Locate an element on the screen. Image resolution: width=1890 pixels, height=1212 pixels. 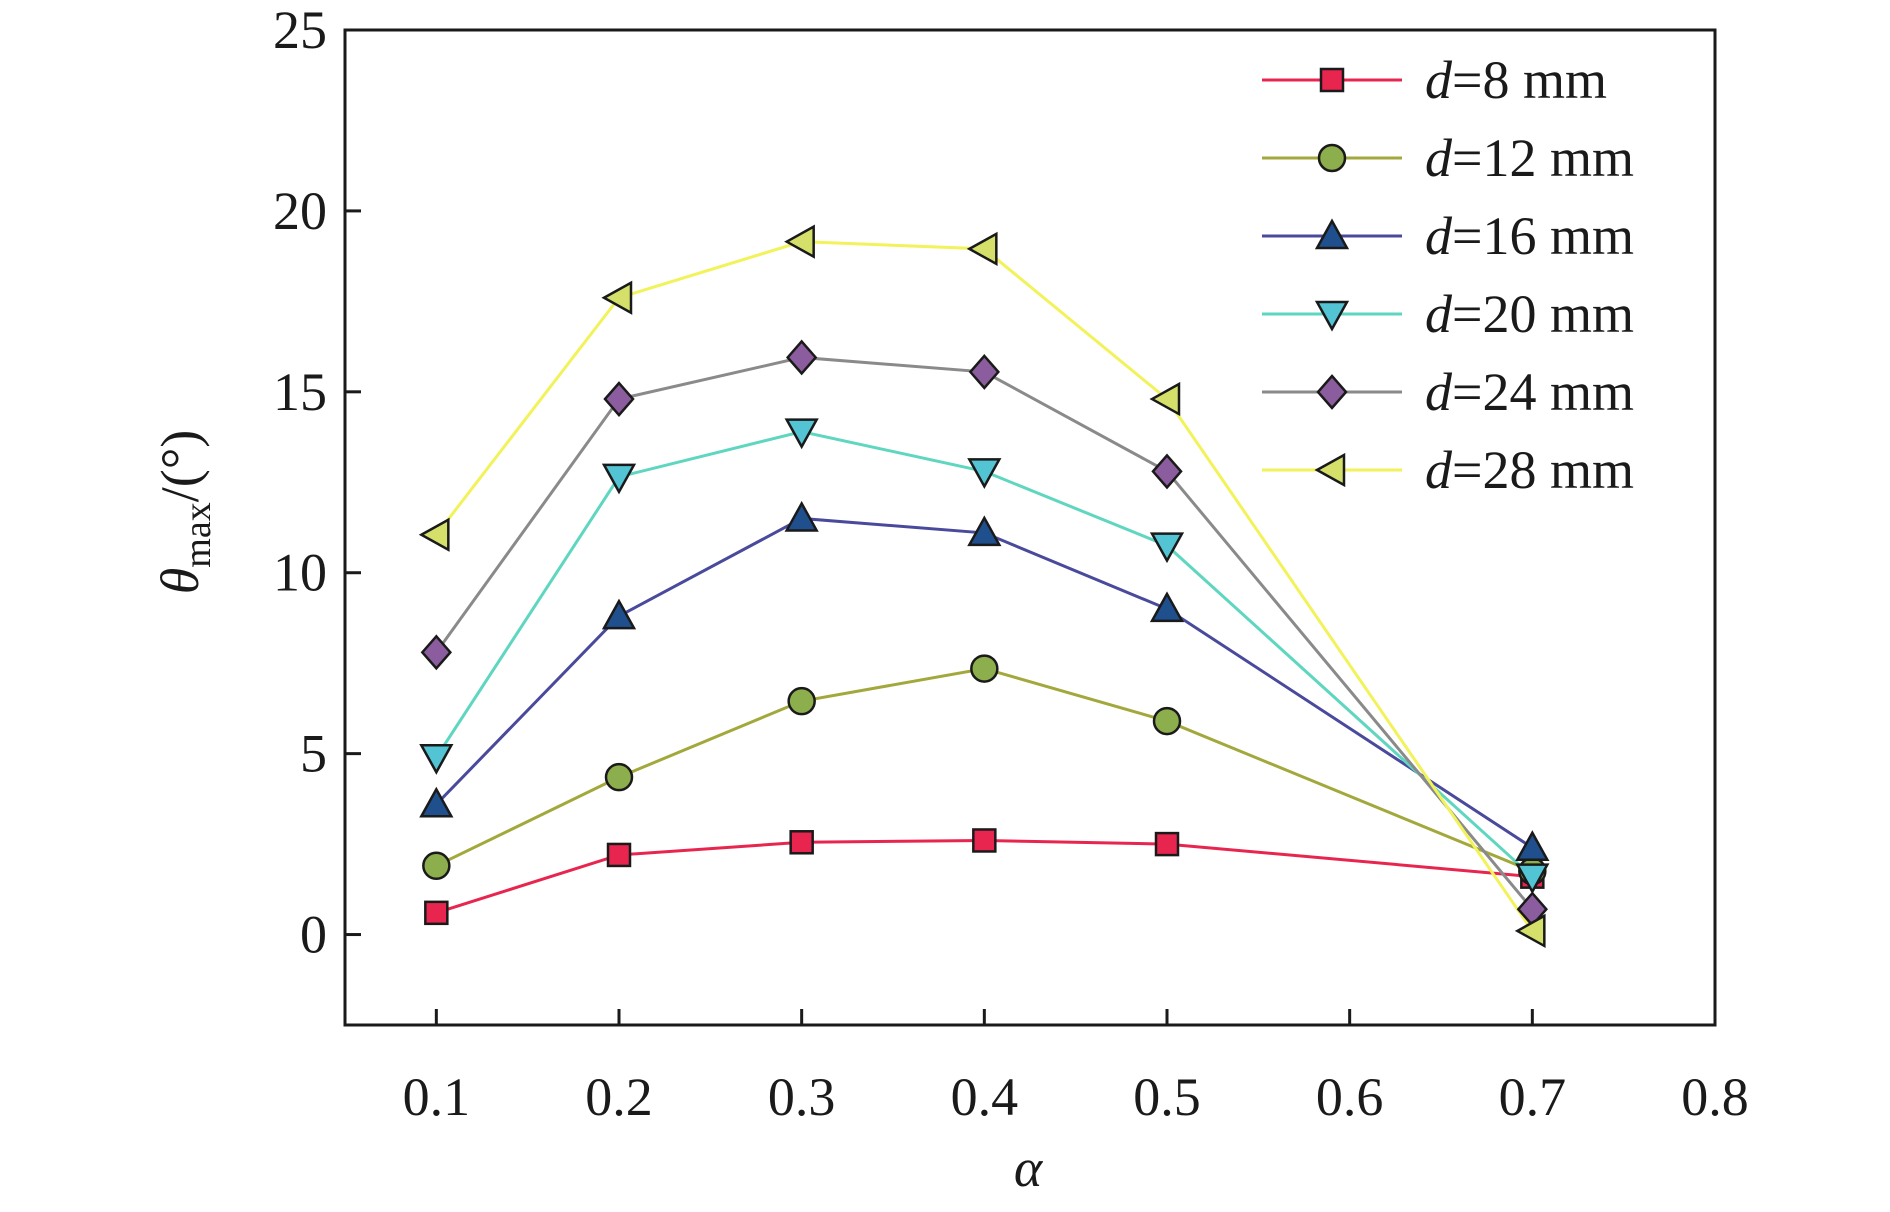
x-tick-label: 0.6 is located at coordinates (1350, 1097).